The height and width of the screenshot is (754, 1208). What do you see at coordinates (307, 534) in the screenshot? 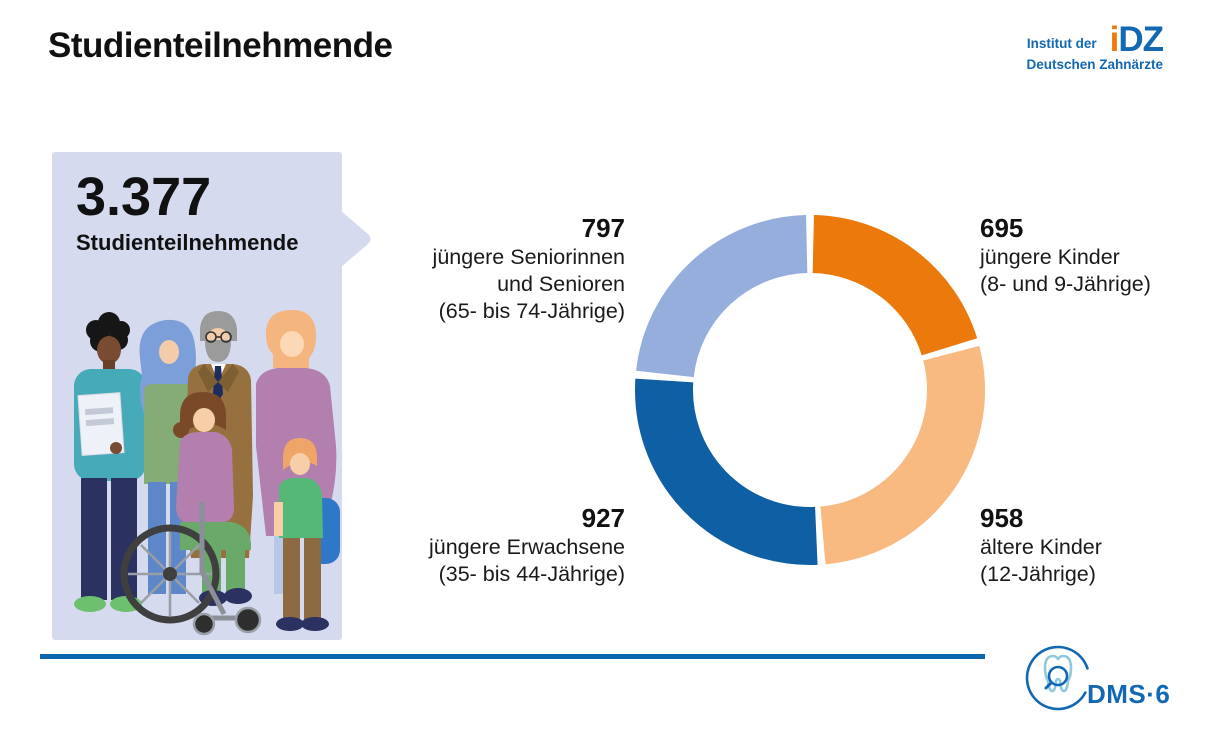
I see `person-boy-backpack` at bounding box center [307, 534].